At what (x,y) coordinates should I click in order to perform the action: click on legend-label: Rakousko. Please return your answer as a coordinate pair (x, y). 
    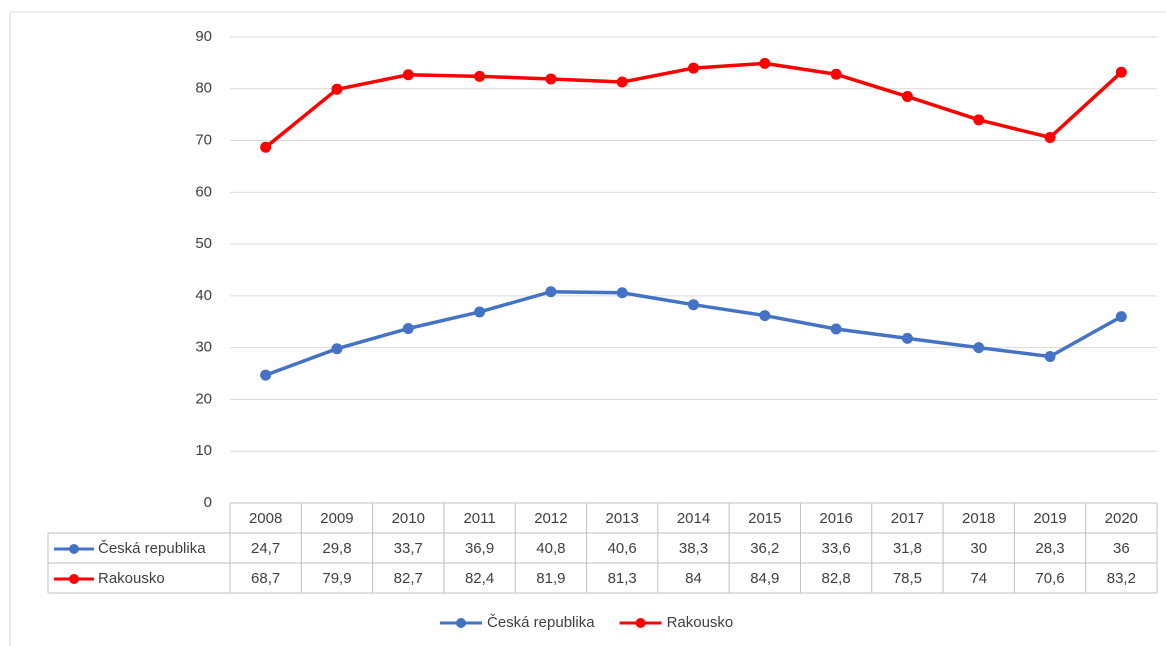
    Looking at the image, I should click on (700, 622).